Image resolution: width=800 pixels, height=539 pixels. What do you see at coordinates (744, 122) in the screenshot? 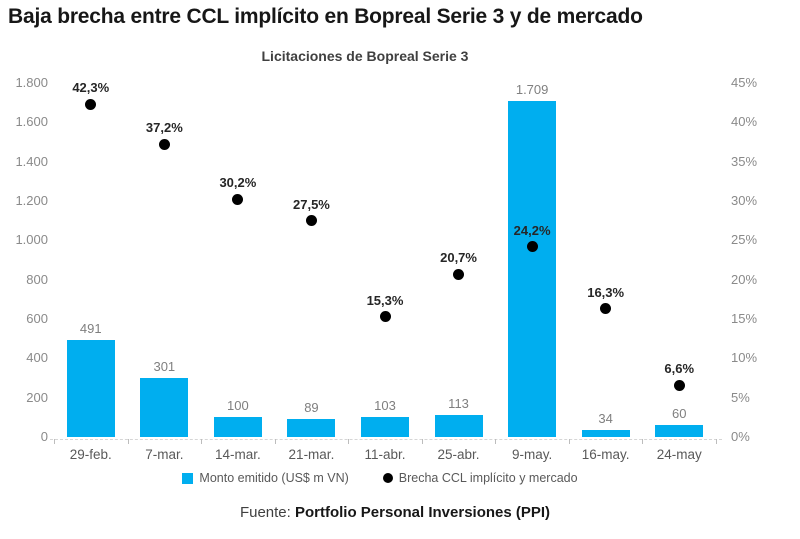
I see `right-axis-tick-label: 40%` at bounding box center [744, 122].